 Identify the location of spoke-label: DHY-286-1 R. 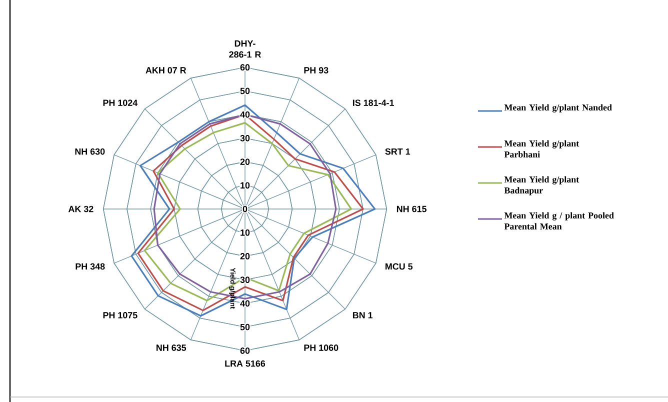
(245, 49).